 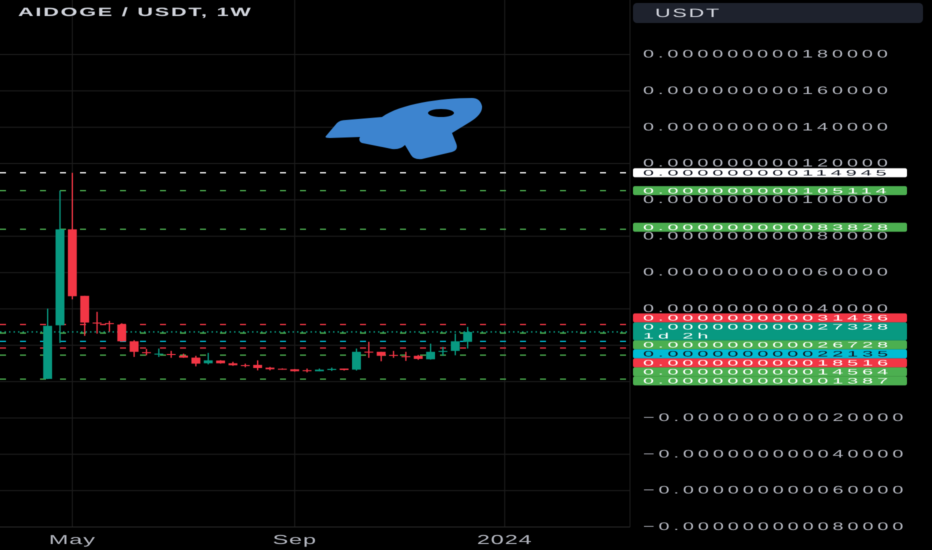 I want to click on y-tick-label: 0.000000000040000, so click(x=767, y=309).